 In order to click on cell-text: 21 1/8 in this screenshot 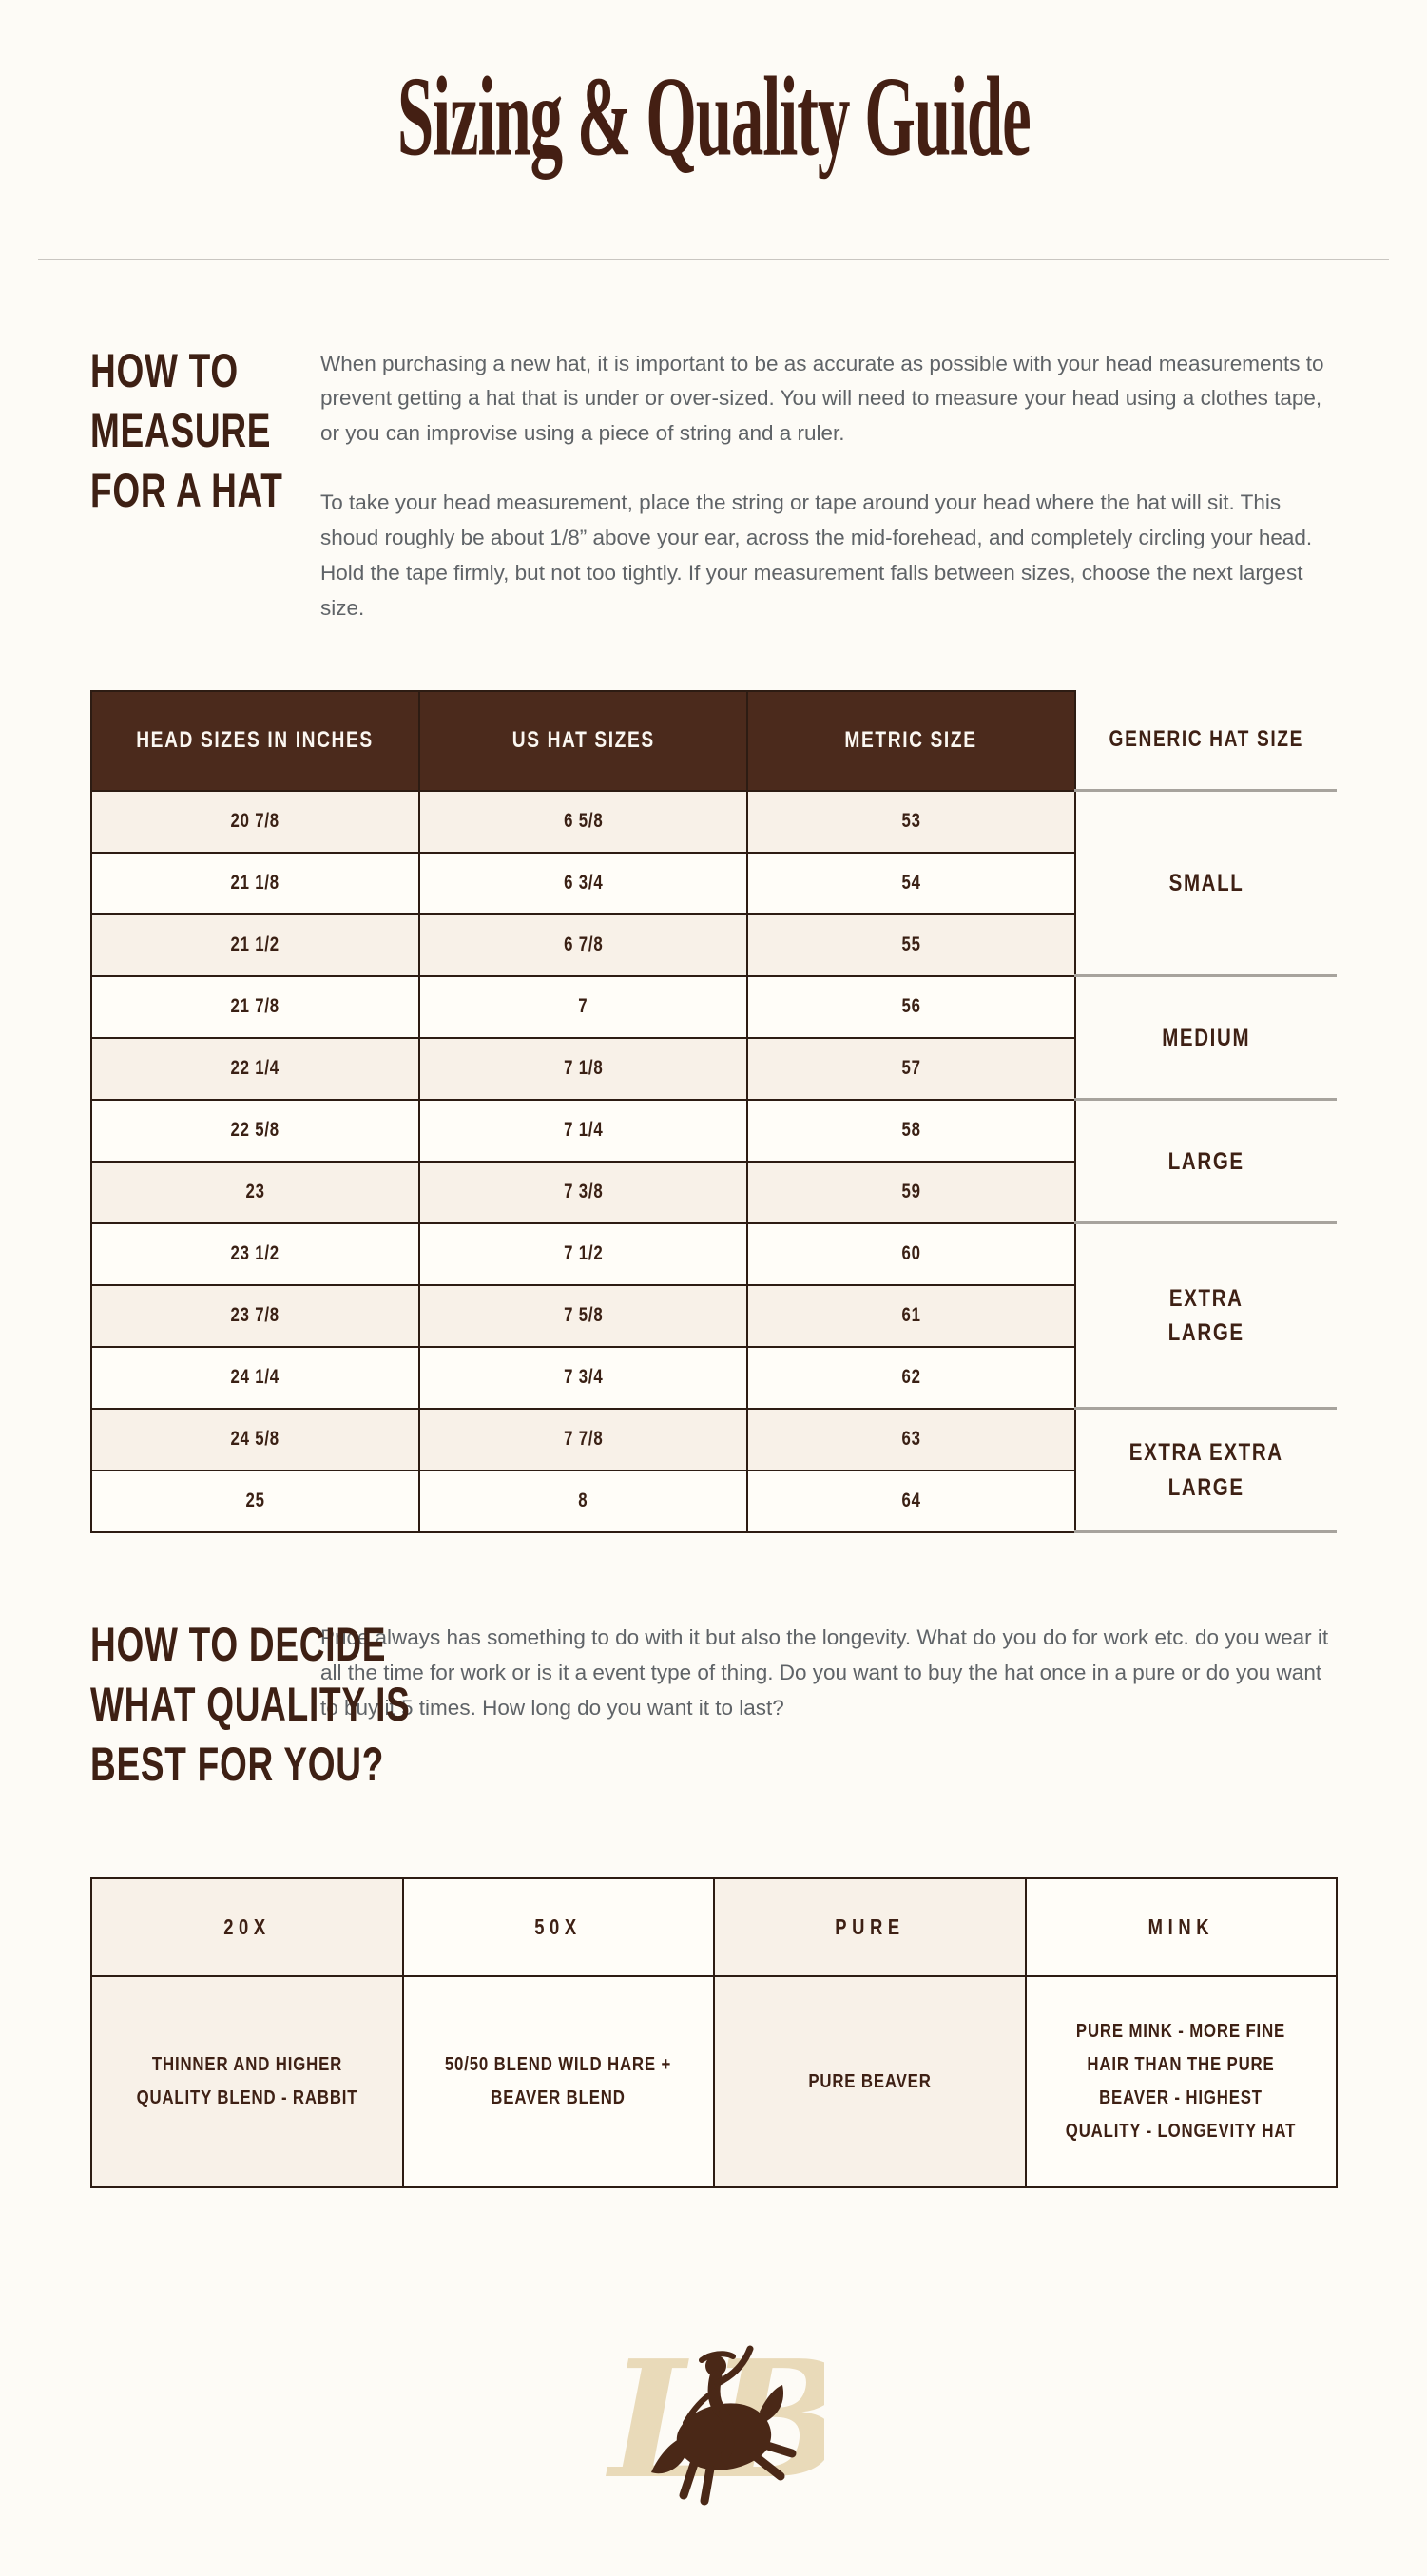, I will do `click(255, 883)`.